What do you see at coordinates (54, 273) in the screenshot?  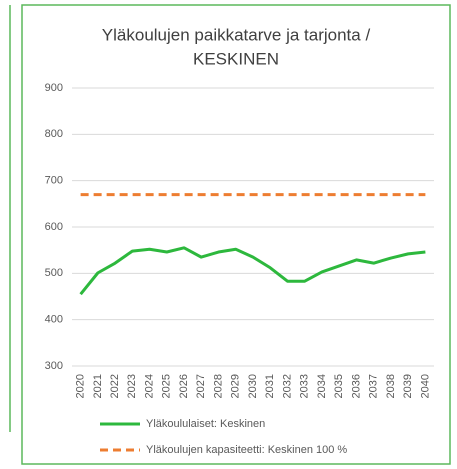 I see `y-tick-label: 500` at bounding box center [54, 273].